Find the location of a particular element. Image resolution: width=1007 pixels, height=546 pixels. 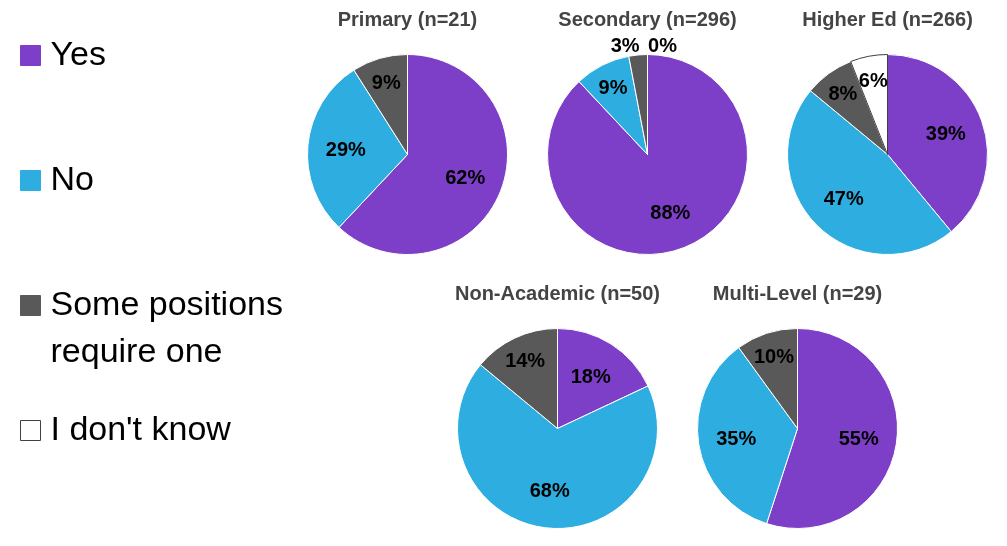

chart-title: Secondary (n=296) is located at coordinates (647, 18).